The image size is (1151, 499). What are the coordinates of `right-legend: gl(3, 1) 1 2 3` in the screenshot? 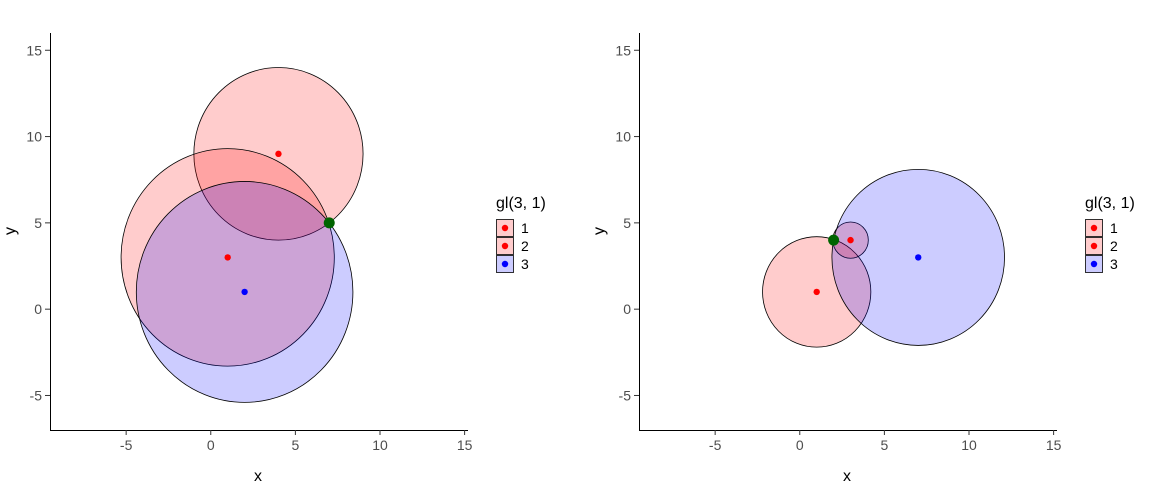 It's located at (1110, 234).